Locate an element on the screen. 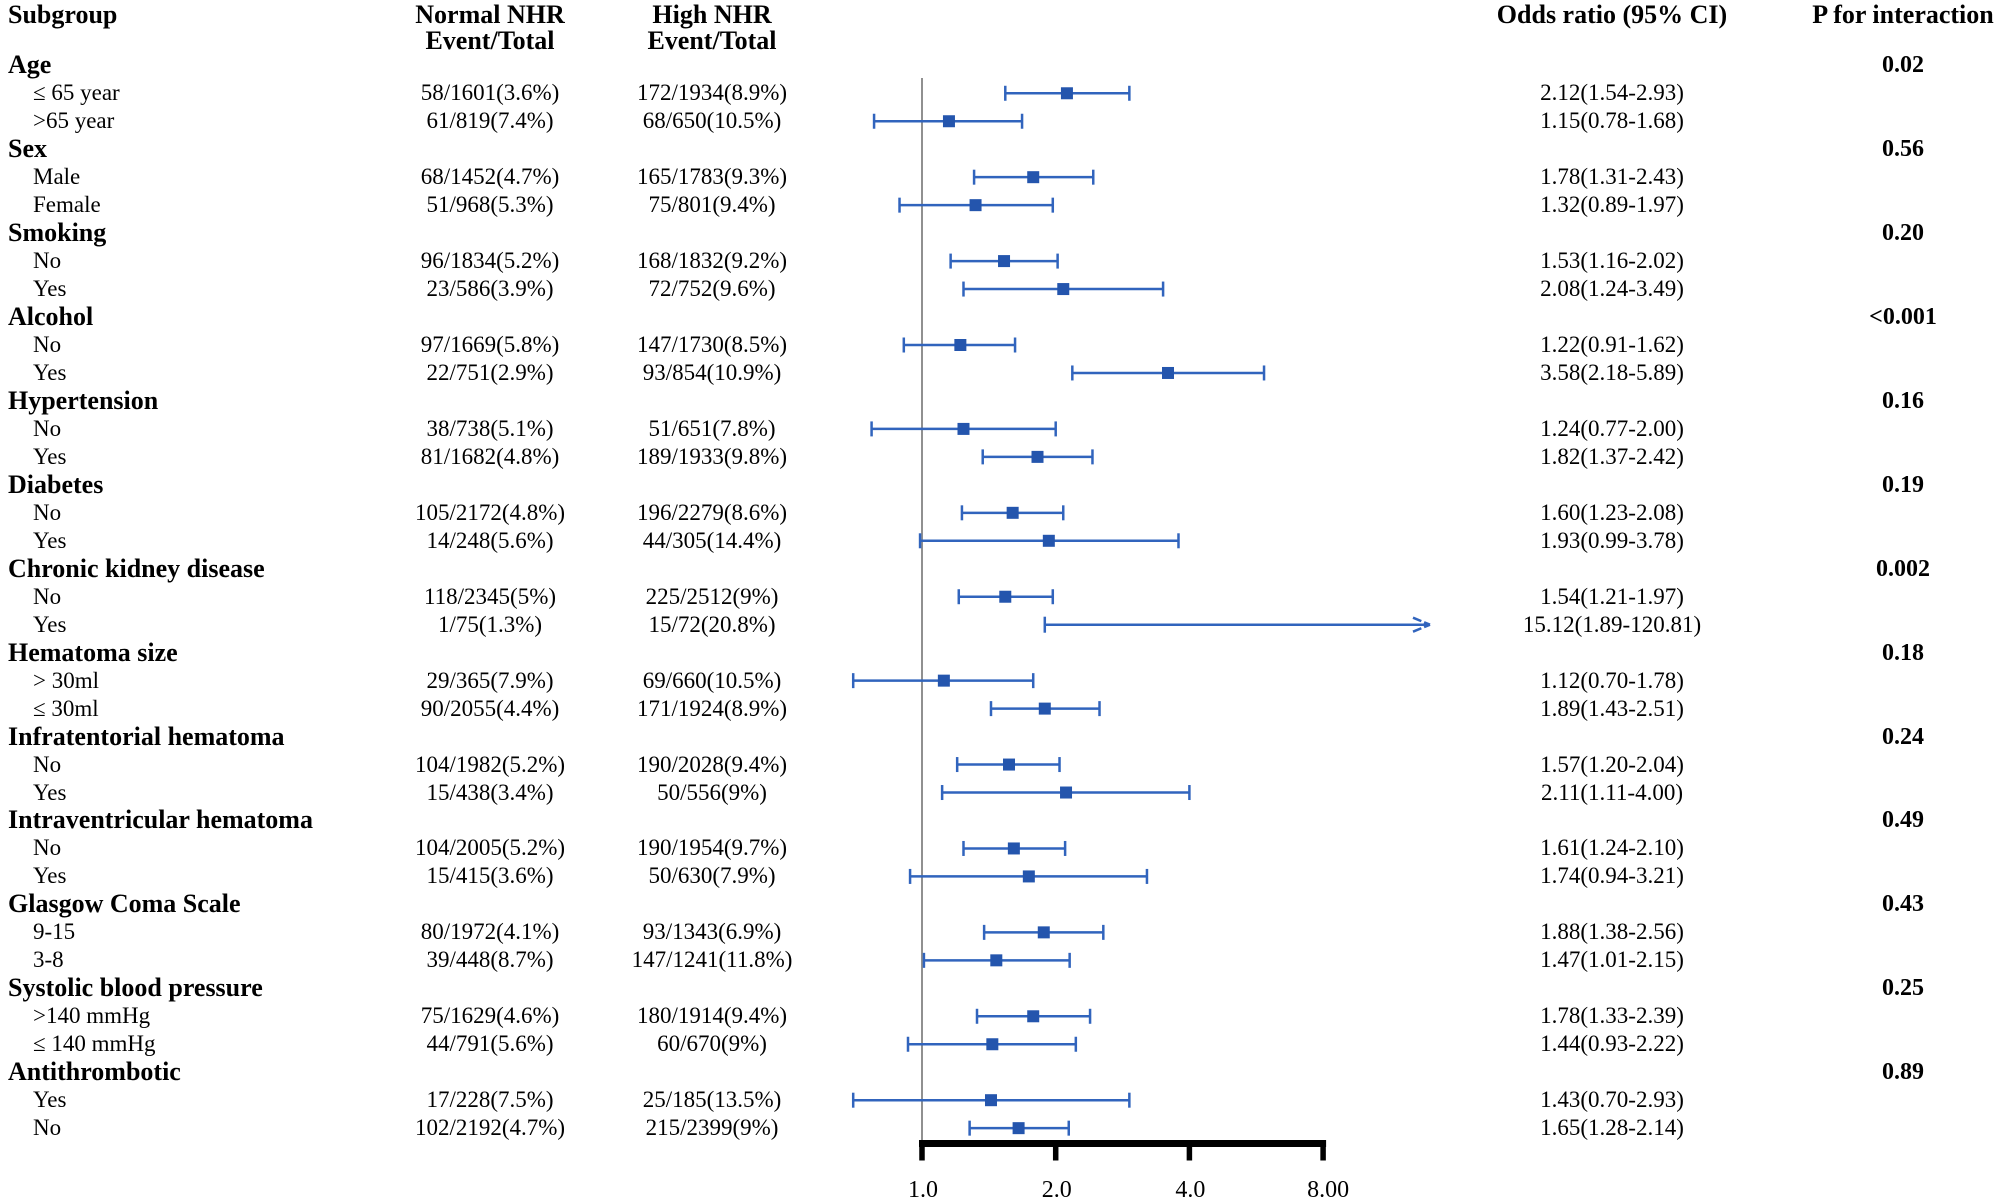  ci-arrowhead-upper is located at coordinates (1421, 621).